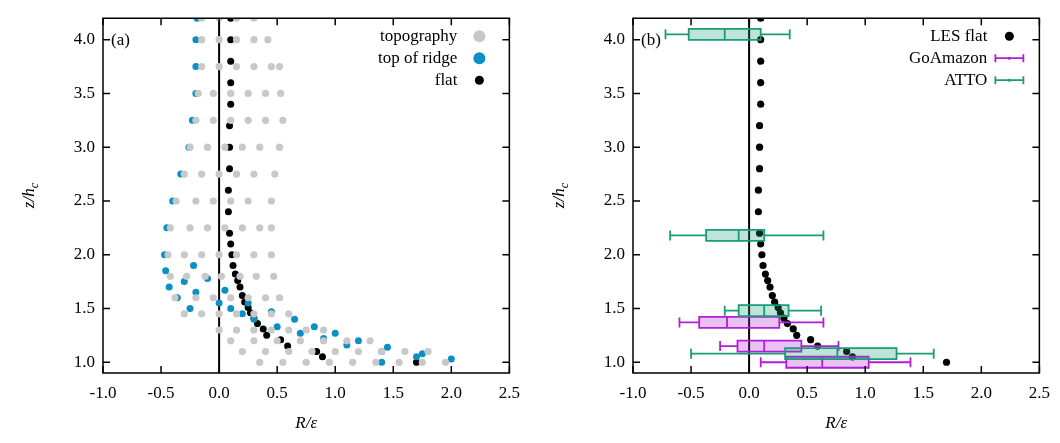 This screenshot has height=443, width=1060. What do you see at coordinates (959, 35) in the screenshot?
I see `legend-label: LES flat` at bounding box center [959, 35].